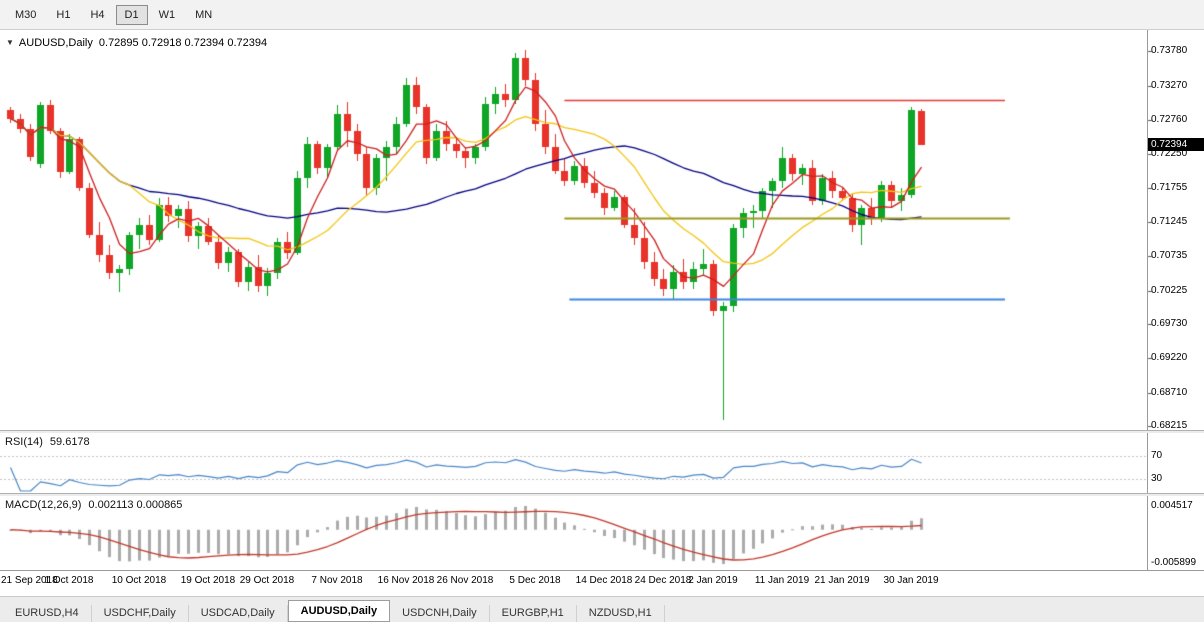 This screenshot has height=622, width=1204. I want to click on tab-usdcnh-daily: USDCNH,Daily, so click(440, 613).